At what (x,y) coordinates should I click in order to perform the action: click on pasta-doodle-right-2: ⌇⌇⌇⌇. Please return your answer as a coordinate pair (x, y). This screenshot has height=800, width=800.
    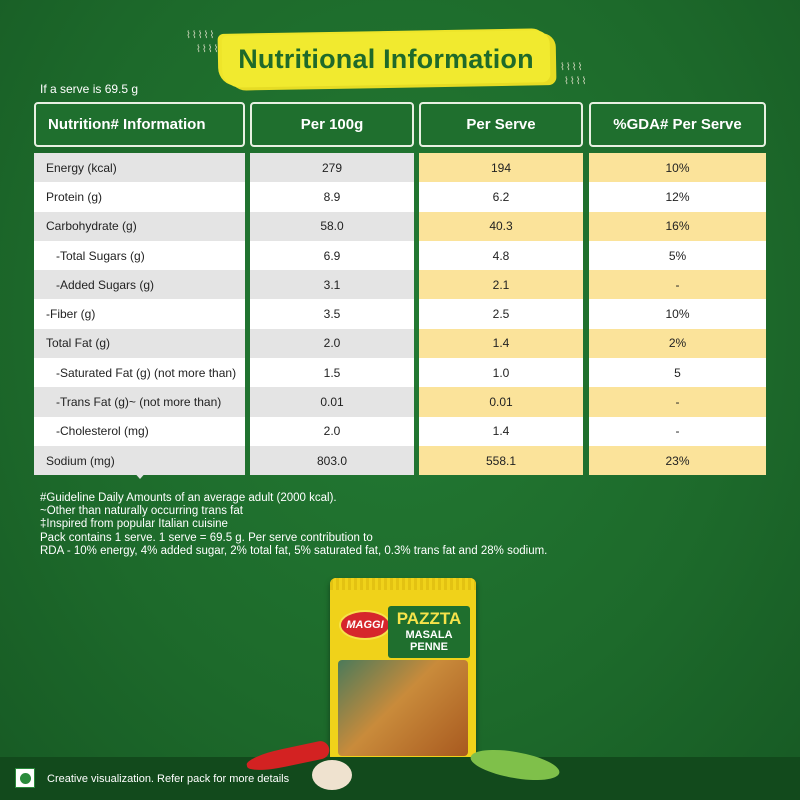
    Looking at the image, I should click on (576, 81).